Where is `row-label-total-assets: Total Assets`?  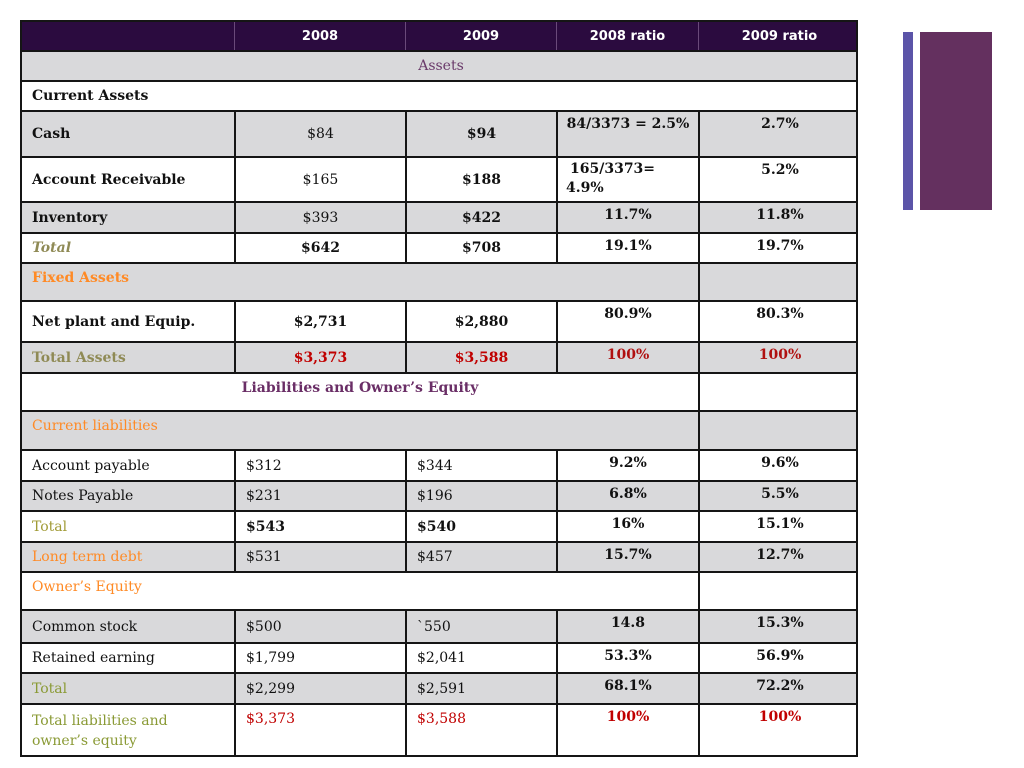 row-label-total-assets: Total Assets is located at coordinates (79, 357).